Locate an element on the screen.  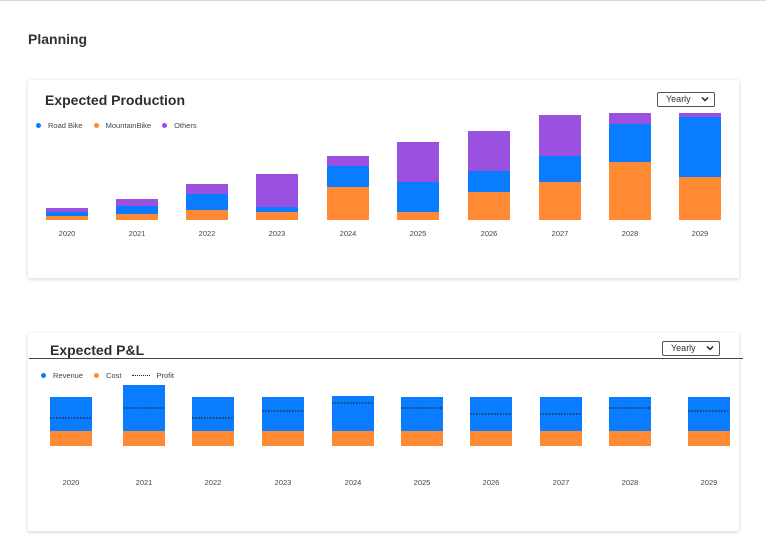
production-period-value: Yearly is located at coordinates (678, 99).